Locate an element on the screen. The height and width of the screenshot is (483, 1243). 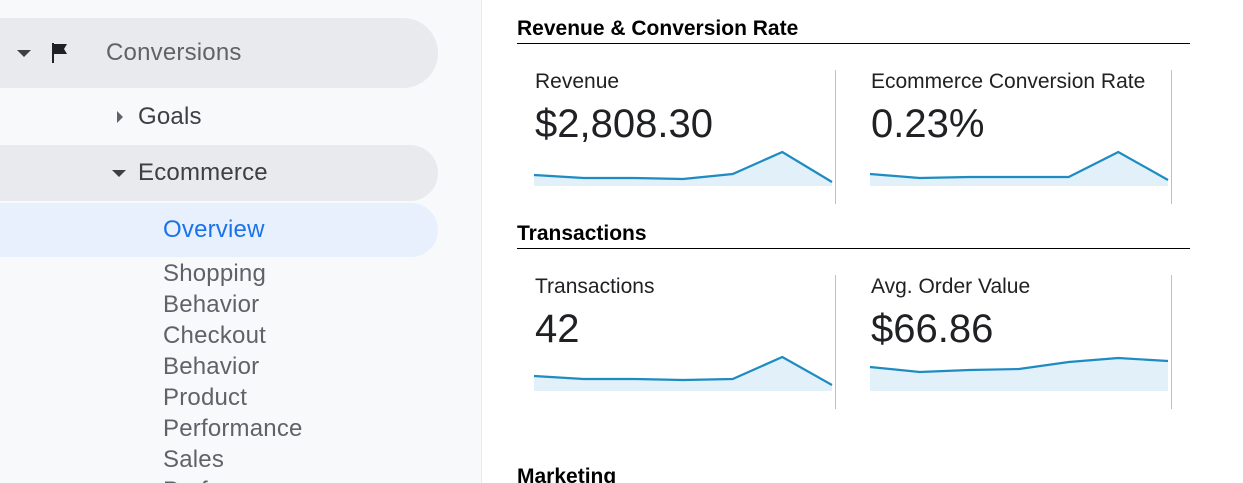
flag-icon is located at coordinates (59, 53).